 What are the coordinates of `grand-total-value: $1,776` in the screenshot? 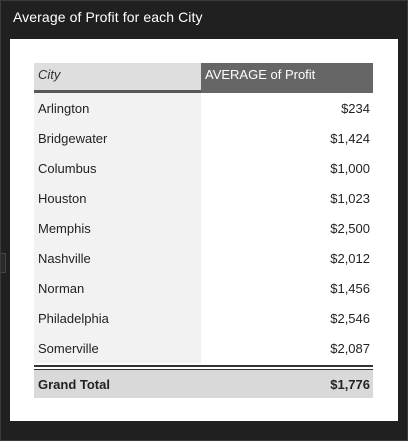 It's located at (350, 384).